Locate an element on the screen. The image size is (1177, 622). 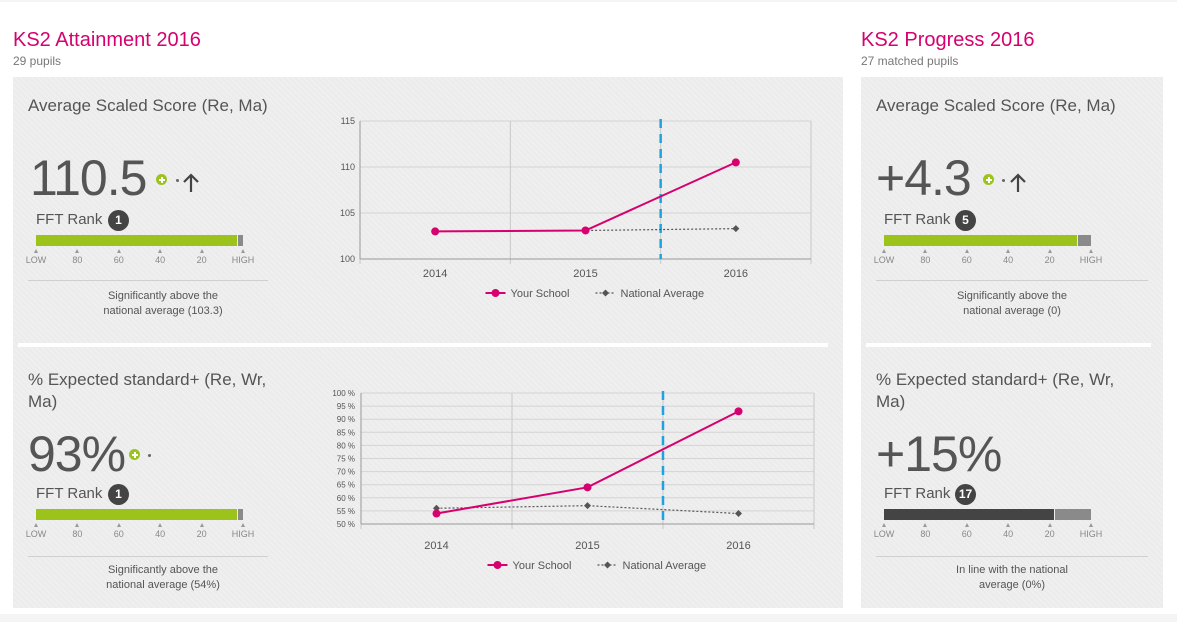
attainment-section-title: KS2 Attainment 2016 is located at coordinates (107, 40).